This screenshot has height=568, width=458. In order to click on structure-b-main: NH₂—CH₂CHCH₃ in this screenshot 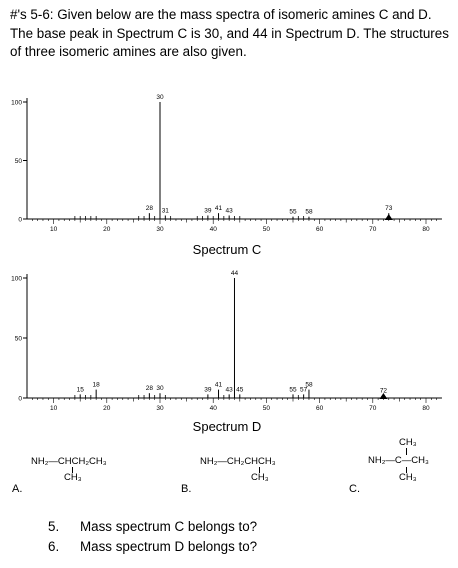, I will do `click(238, 461)`.